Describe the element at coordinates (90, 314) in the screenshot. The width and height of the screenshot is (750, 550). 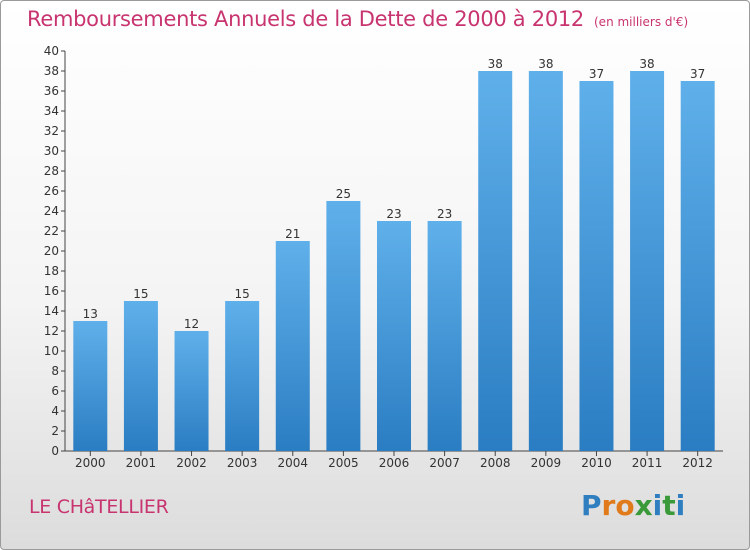
I see `data-label-2000: 13` at that location.